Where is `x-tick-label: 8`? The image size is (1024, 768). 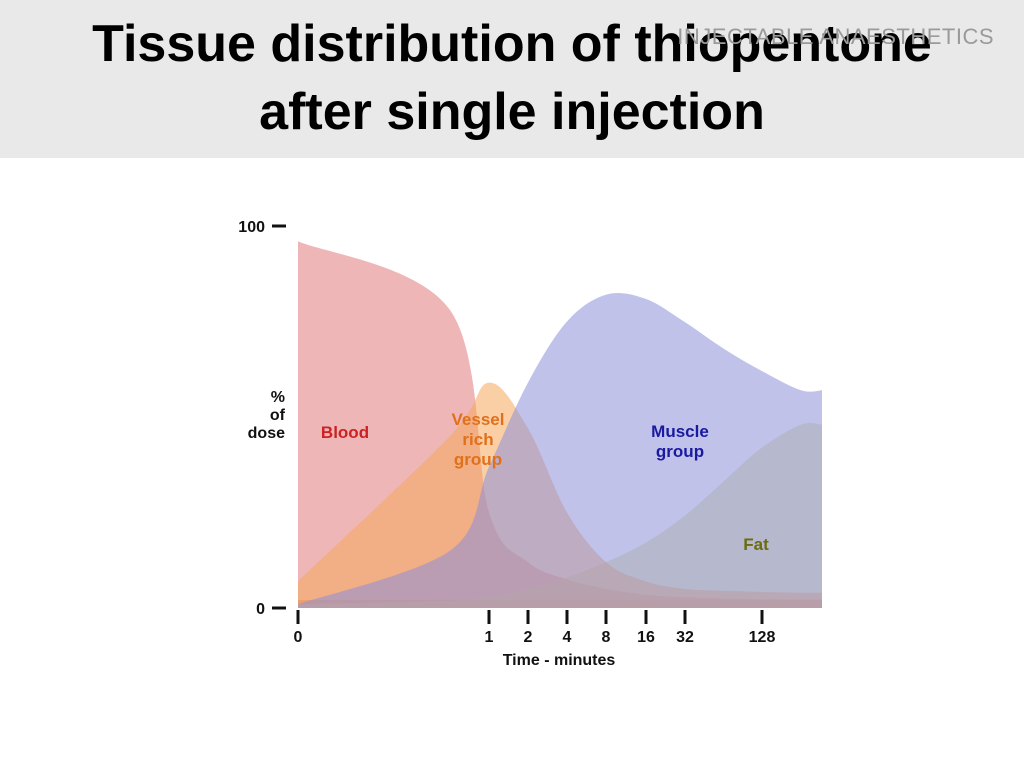 x-tick-label: 8 is located at coordinates (606, 637).